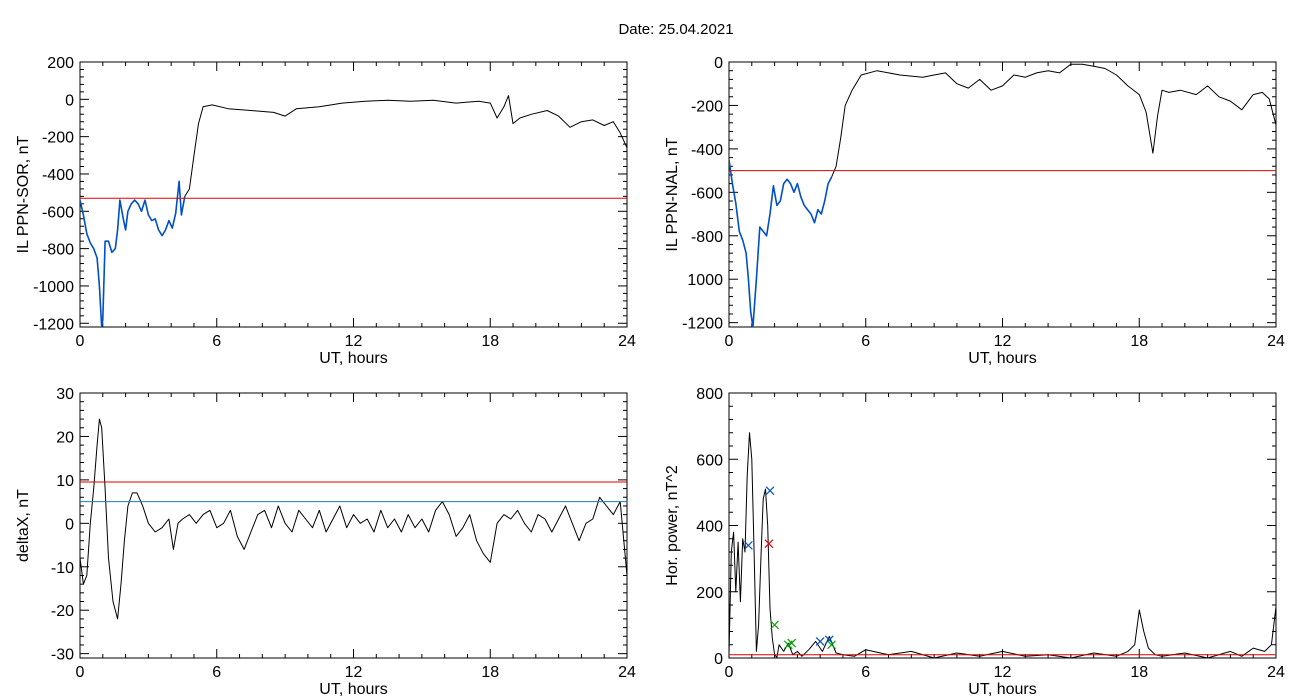 The image size is (1300, 700). Describe the element at coordinates (53, 287) in the screenshot. I see `y-tick-label: -1000` at that location.